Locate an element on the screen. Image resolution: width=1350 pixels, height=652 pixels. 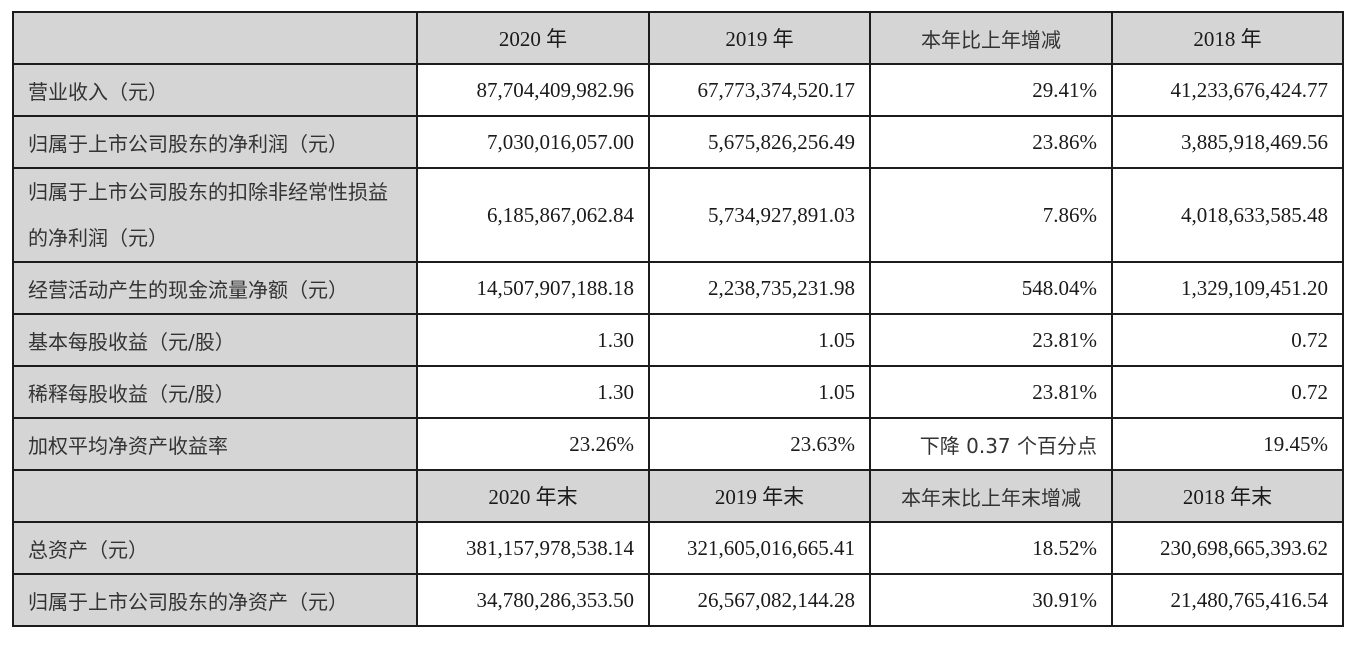
header-row-yearend: 2020 年末 2019 年末 本年末比上年末增减 2018 年末 is located at coordinates (678, 496).